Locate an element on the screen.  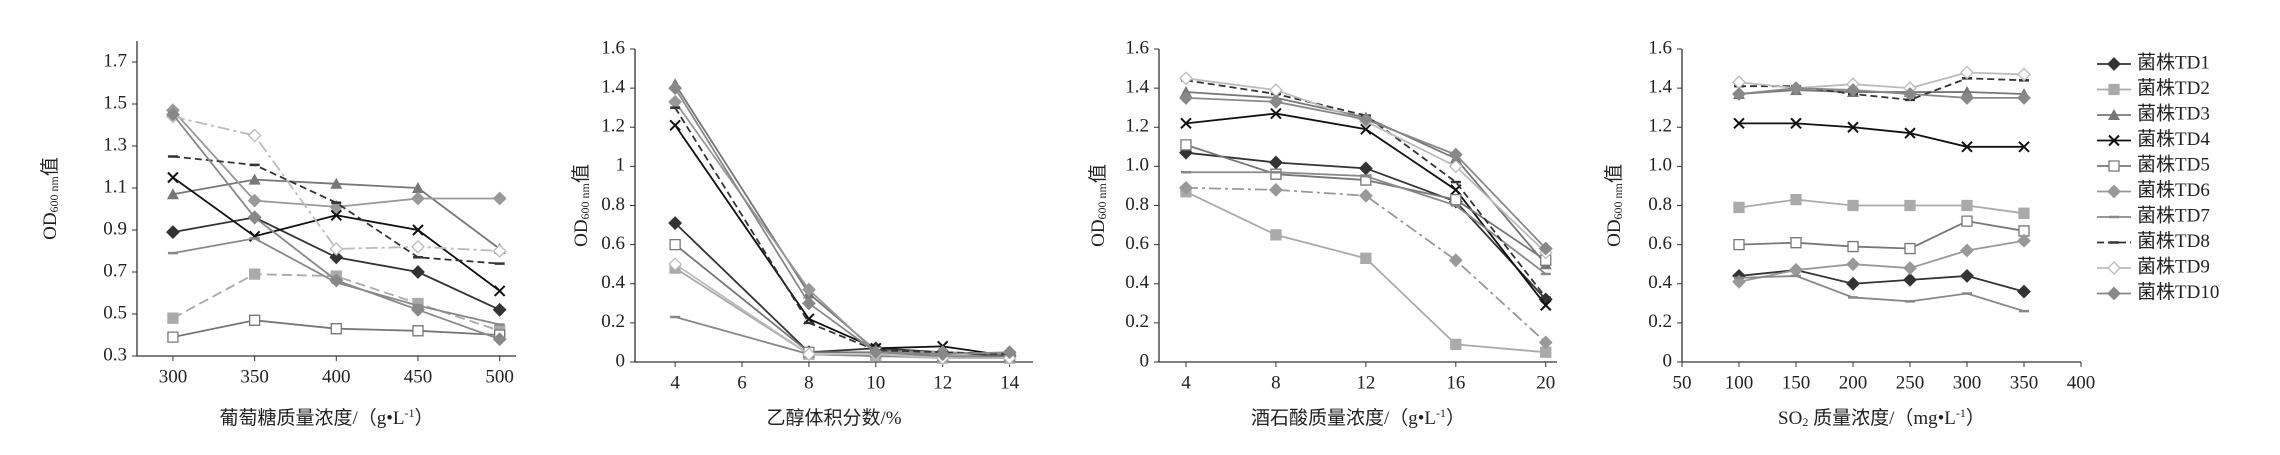
x-tick-label: 100 is located at coordinates (1739, 382).